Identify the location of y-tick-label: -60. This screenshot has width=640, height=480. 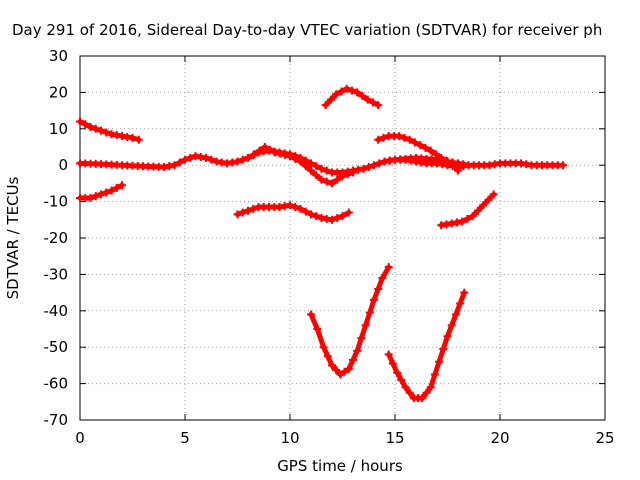
(56, 384).